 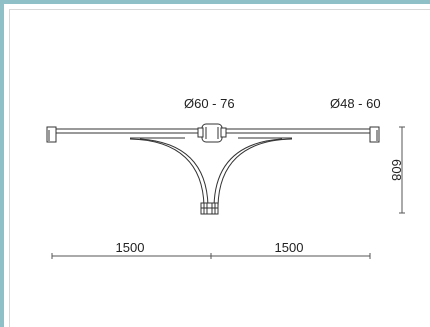 I want to click on height-dimension, so click(x=402, y=170).